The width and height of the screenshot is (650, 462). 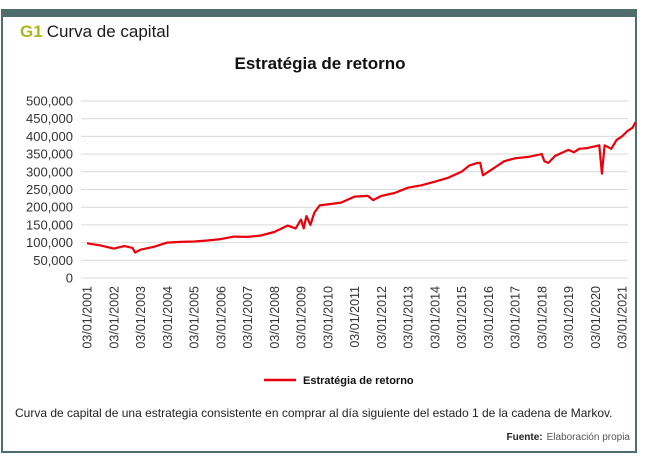 I want to click on x-tick-label: 03/01/2005, so click(x=195, y=317).